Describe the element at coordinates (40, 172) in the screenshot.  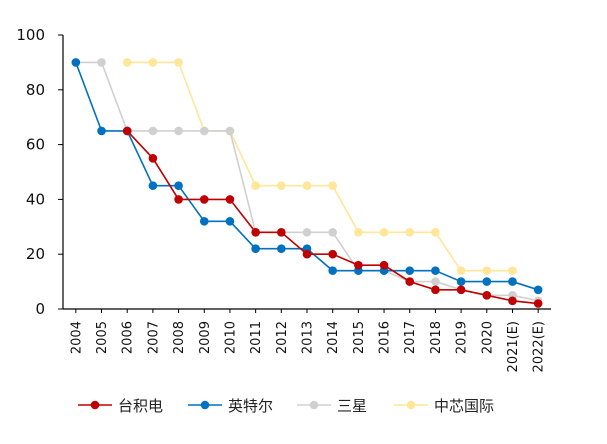
I see `y-axis: 0 20 40 60 80 100` at that location.